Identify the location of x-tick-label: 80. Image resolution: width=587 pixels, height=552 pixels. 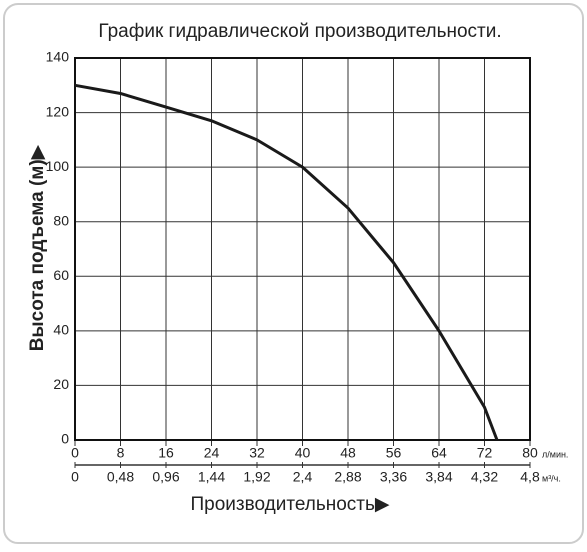
(530, 453).